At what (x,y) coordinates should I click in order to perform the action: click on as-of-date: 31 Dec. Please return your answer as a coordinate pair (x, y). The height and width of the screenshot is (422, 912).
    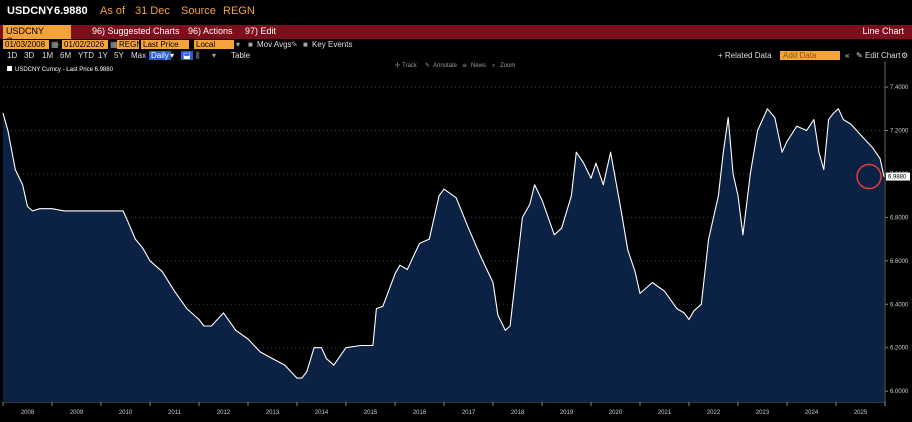
    Looking at the image, I should click on (152, 11).